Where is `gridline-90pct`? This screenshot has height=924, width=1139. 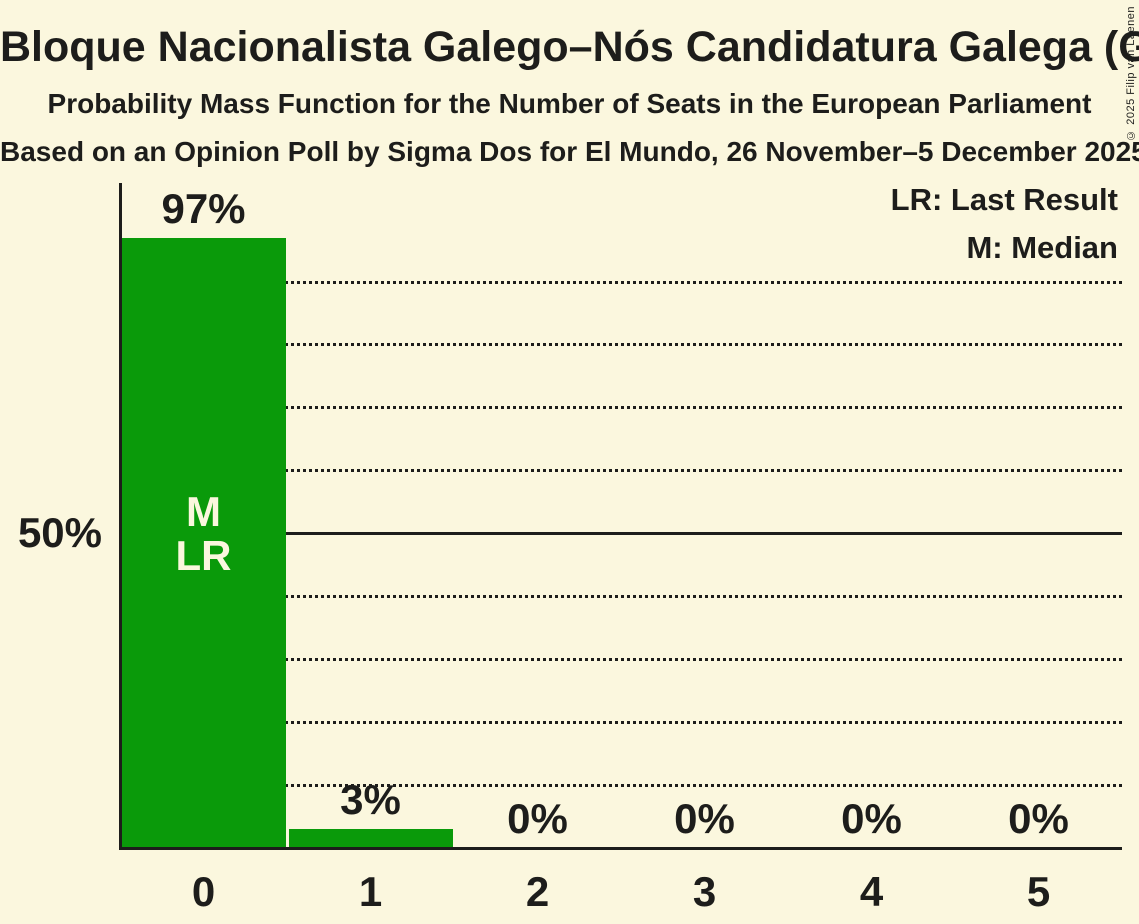
gridline-90pct is located at coordinates (622, 282).